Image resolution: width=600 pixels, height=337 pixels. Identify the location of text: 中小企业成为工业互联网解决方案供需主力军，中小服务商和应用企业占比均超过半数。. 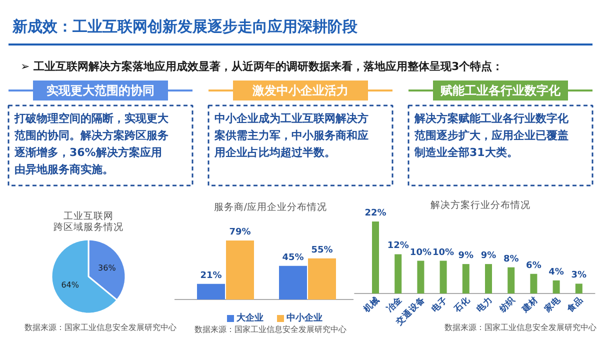
(291, 135).